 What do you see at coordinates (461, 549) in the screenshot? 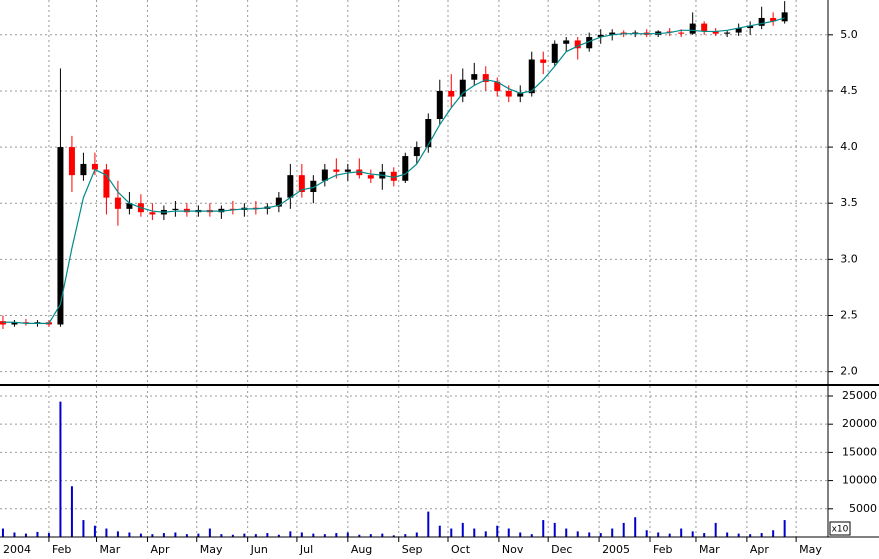
I see `x-tick-label: Oct` at bounding box center [461, 549].